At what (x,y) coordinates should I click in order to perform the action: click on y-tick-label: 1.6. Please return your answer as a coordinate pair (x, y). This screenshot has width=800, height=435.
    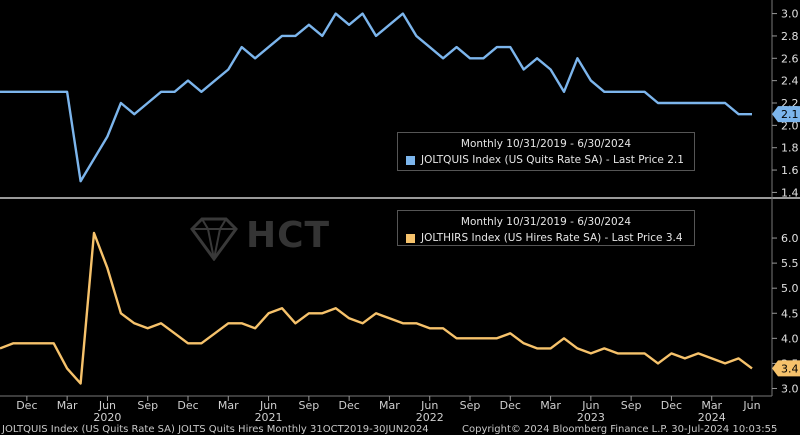
    Looking at the image, I should click on (790, 170).